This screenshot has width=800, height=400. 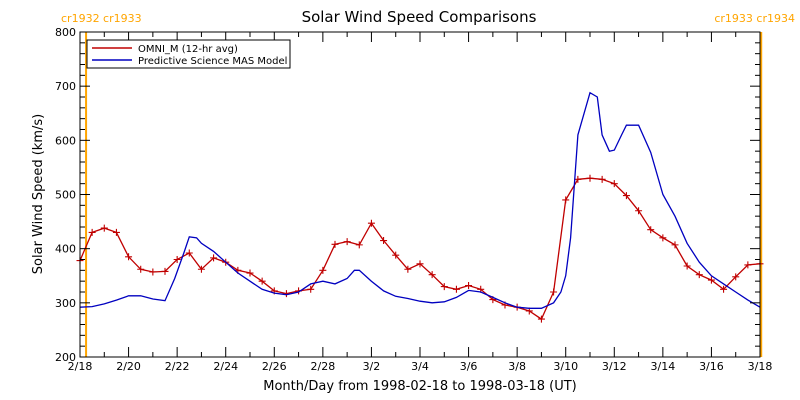 What do you see at coordinates (177, 366) in the screenshot?
I see `x-tick-label: 2/22` at bounding box center [177, 366].